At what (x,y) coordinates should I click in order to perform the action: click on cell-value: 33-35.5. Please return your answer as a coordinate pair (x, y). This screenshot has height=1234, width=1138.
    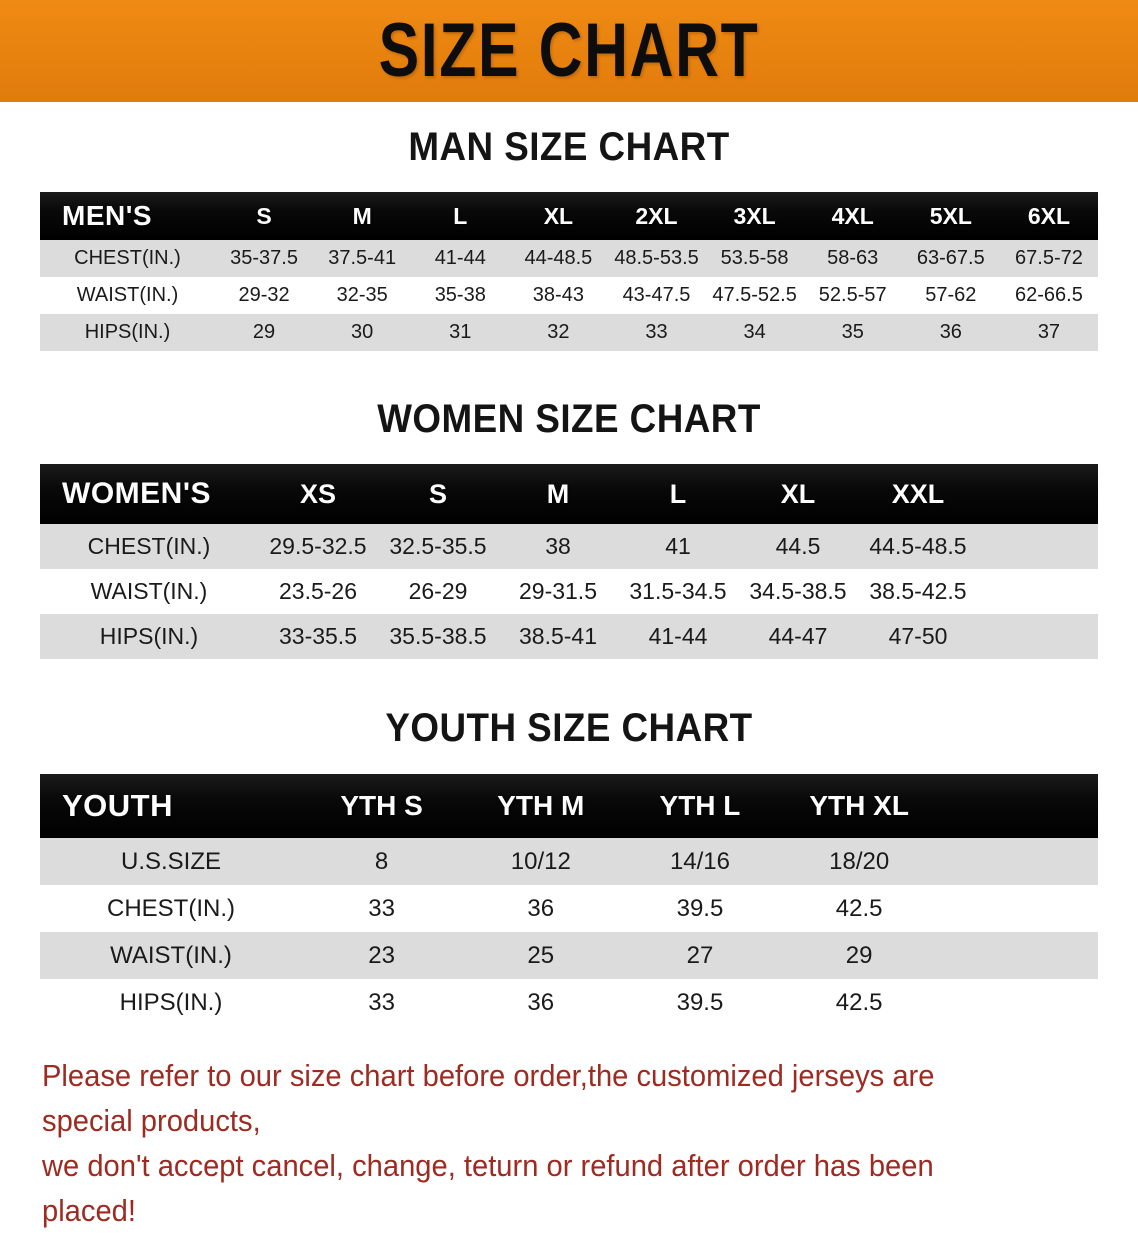
    Looking at the image, I should click on (317, 636).